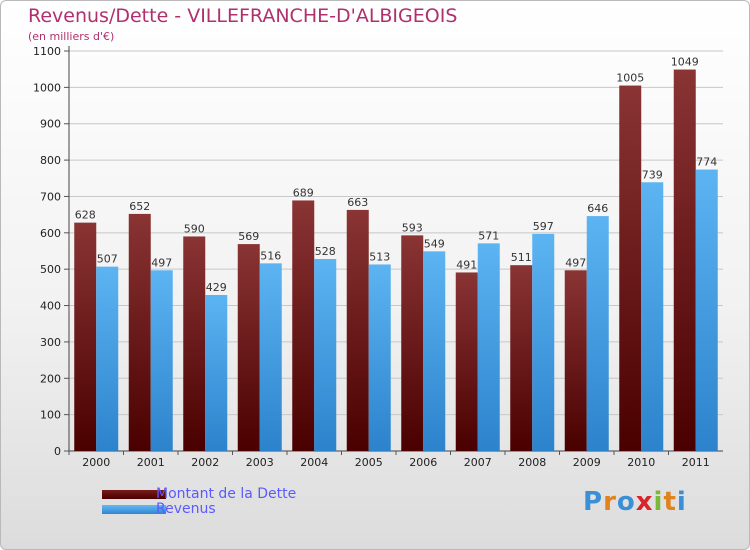  I want to click on logo-letter: P, so click(593, 502).